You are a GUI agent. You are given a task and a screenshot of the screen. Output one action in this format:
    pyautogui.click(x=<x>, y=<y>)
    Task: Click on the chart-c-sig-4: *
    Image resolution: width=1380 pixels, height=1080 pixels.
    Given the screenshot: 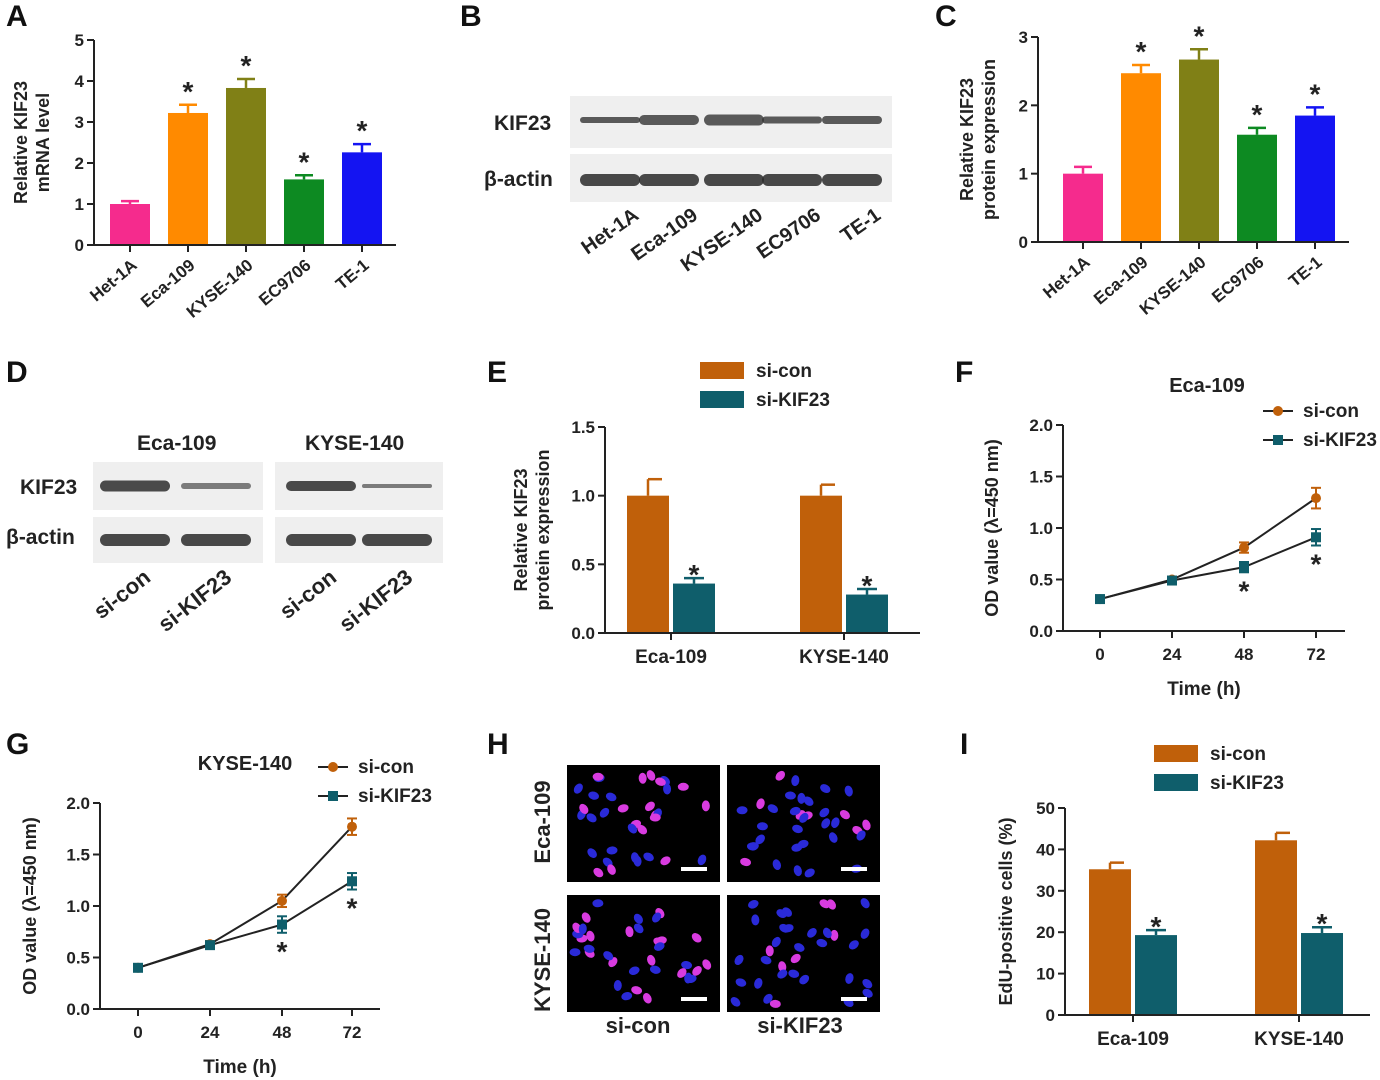 What is the action you would take?
    pyautogui.click(x=1315, y=93)
    